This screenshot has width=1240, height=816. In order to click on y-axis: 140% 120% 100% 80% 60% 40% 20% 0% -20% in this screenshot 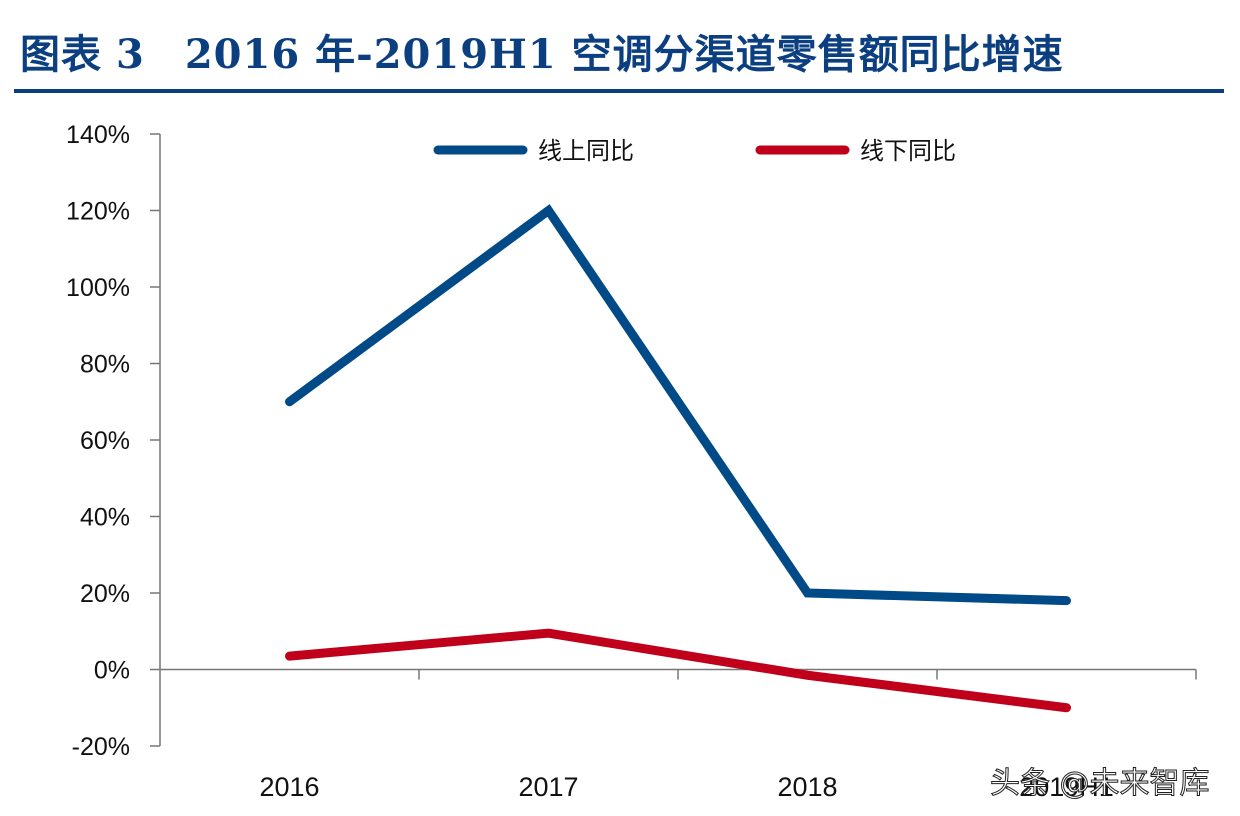, I will do `click(113, 441)`.